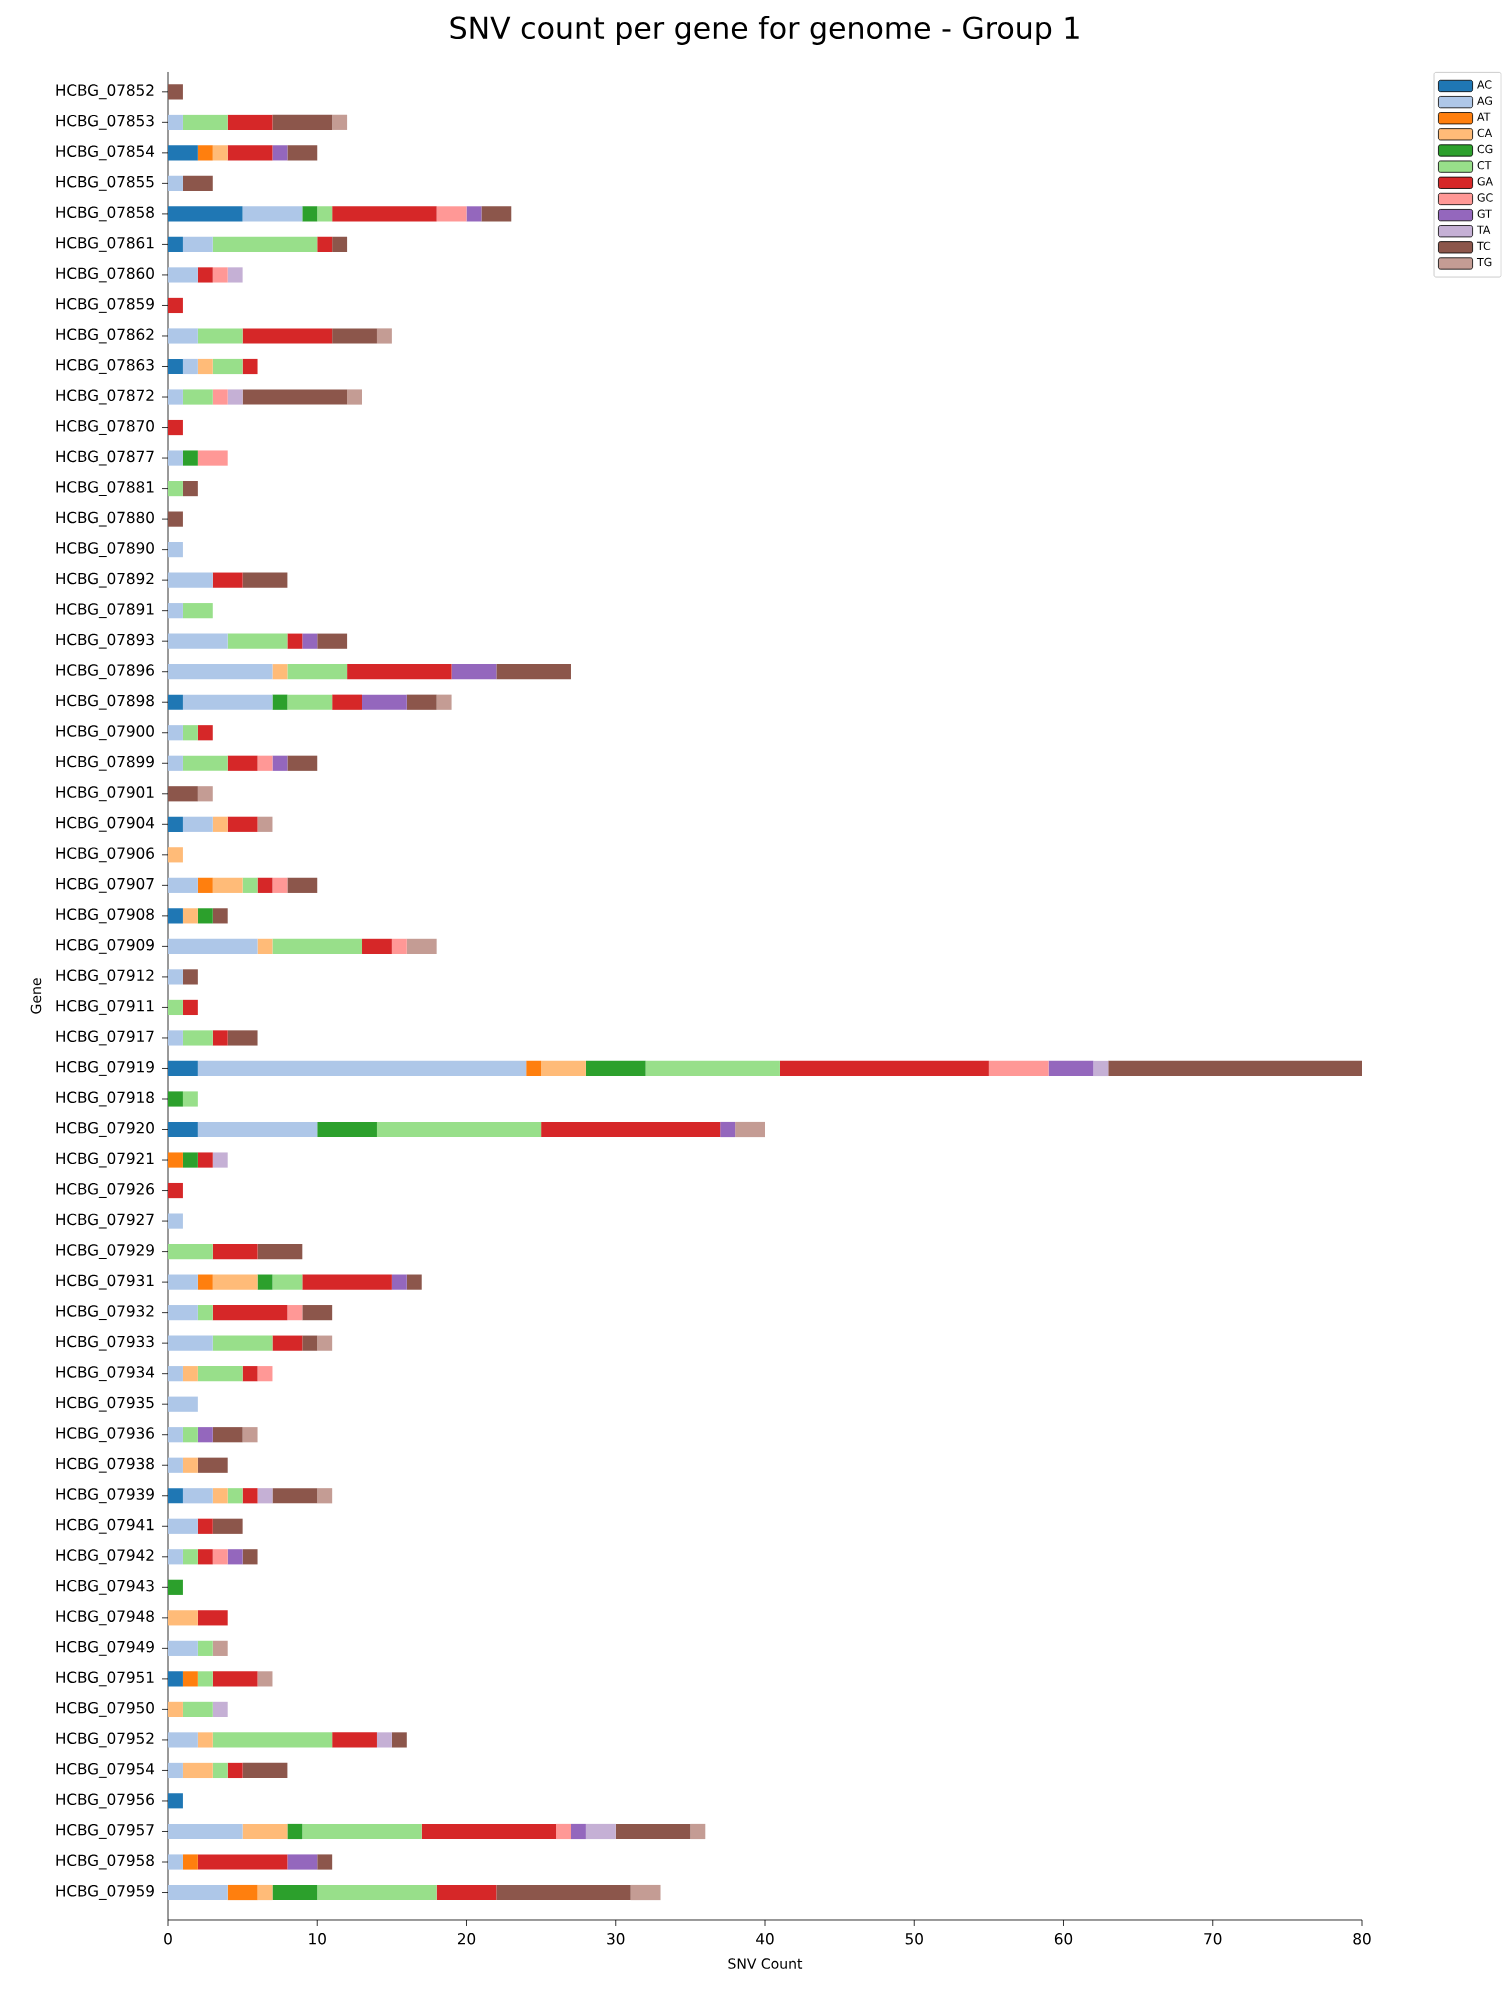 This screenshot has width=1502, height=1992. What do you see at coordinates (105, 214) in the screenshot?
I see `y-tick-label: HCBG_07858` at bounding box center [105, 214].